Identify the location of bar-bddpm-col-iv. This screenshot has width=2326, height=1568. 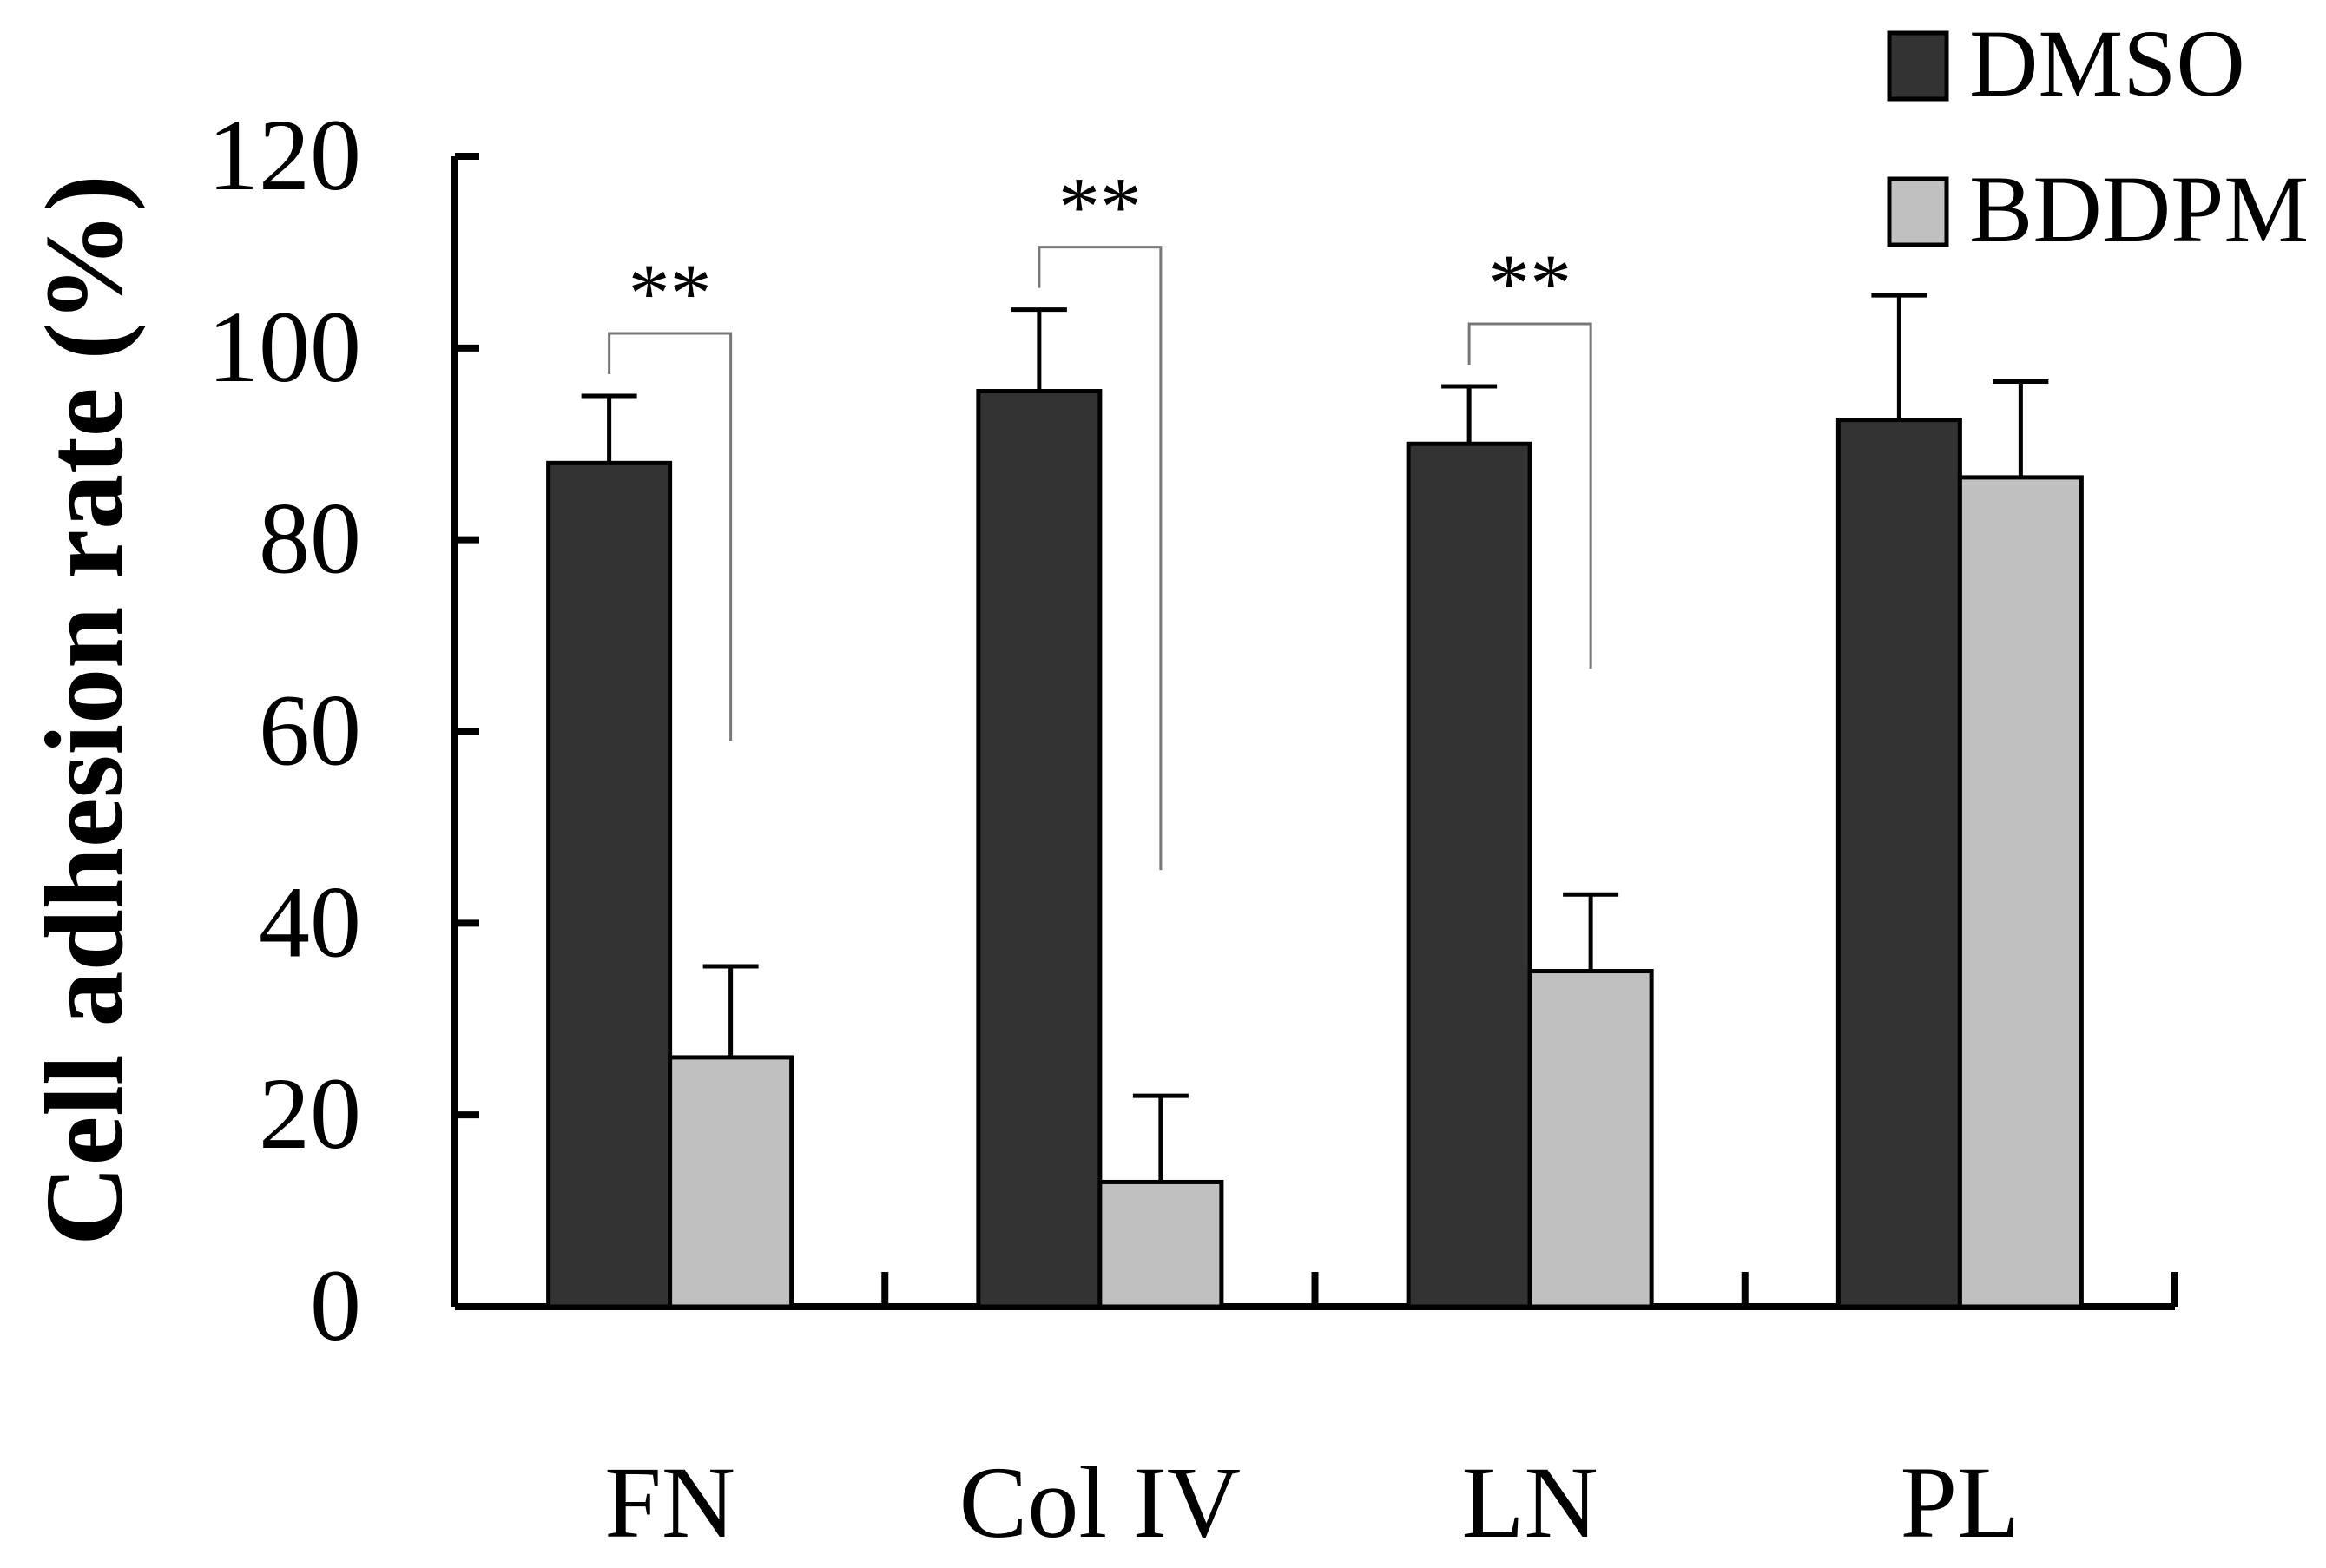
(1160, 1244).